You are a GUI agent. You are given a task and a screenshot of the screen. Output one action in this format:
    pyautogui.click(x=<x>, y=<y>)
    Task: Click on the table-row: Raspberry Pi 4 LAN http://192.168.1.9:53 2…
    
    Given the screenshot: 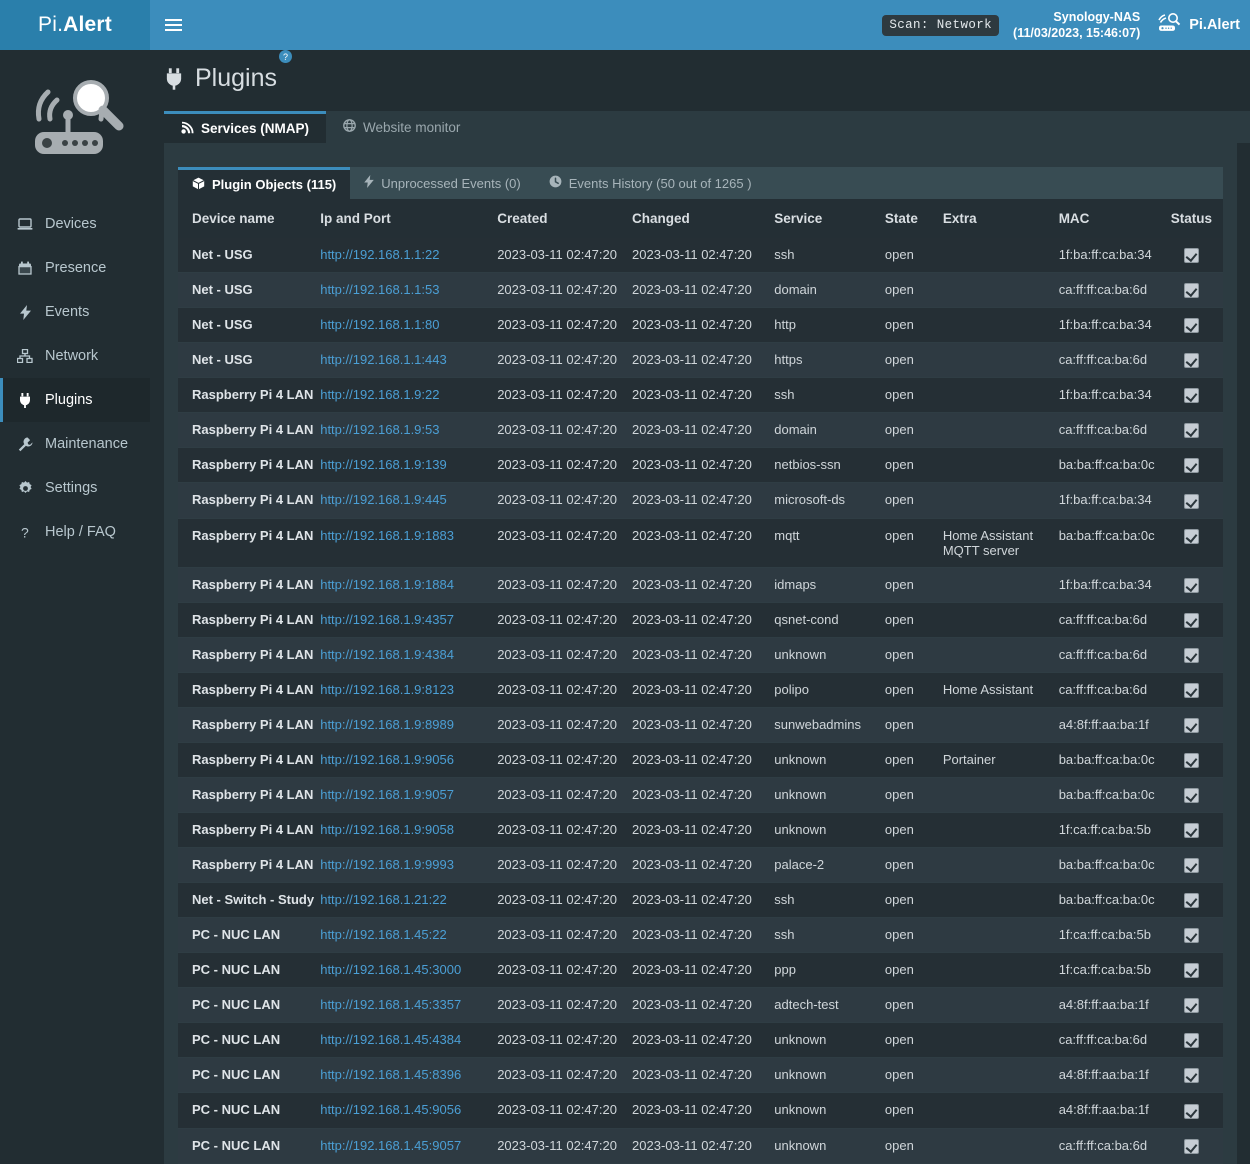 What is the action you would take?
    pyautogui.click(x=700, y=430)
    